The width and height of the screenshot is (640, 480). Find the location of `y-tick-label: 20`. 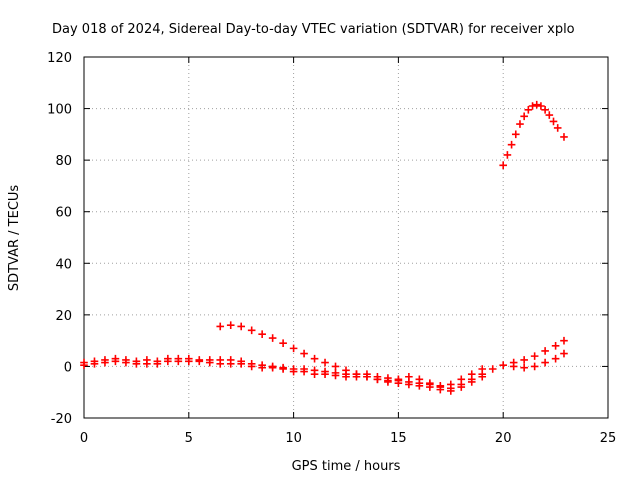

y-tick-label: 20 is located at coordinates (63, 316).